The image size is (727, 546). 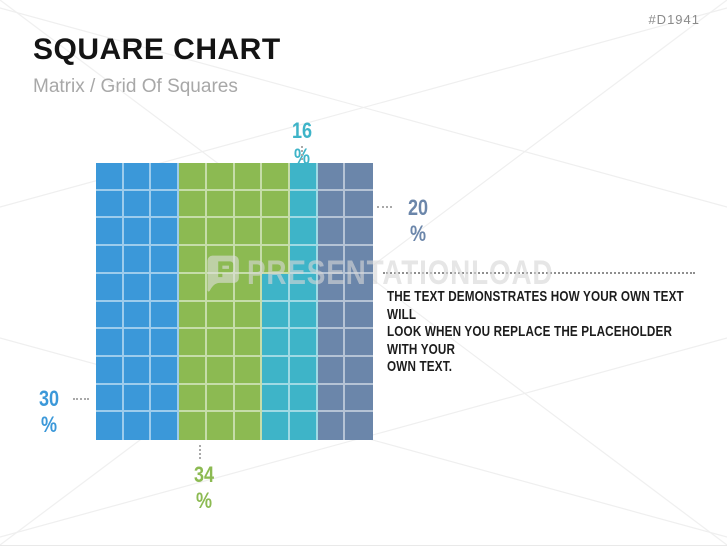 What do you see at coordinates (418, 220) in the screenshot?
I see `label-slate-percent: 20 %` at bounding box center [418, 220].